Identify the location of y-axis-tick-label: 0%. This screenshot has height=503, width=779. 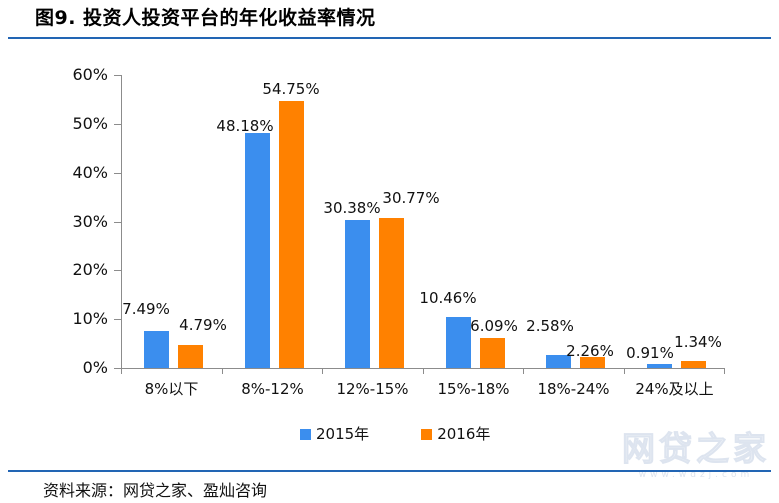
(95, 367).